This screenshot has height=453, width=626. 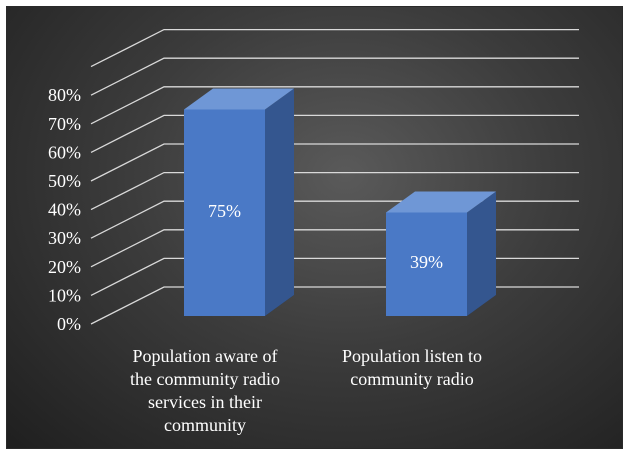 What do you see at coordinates (481, 253) in the screenshot?
I see `bar-1-side` at bounding box center [481, 253].